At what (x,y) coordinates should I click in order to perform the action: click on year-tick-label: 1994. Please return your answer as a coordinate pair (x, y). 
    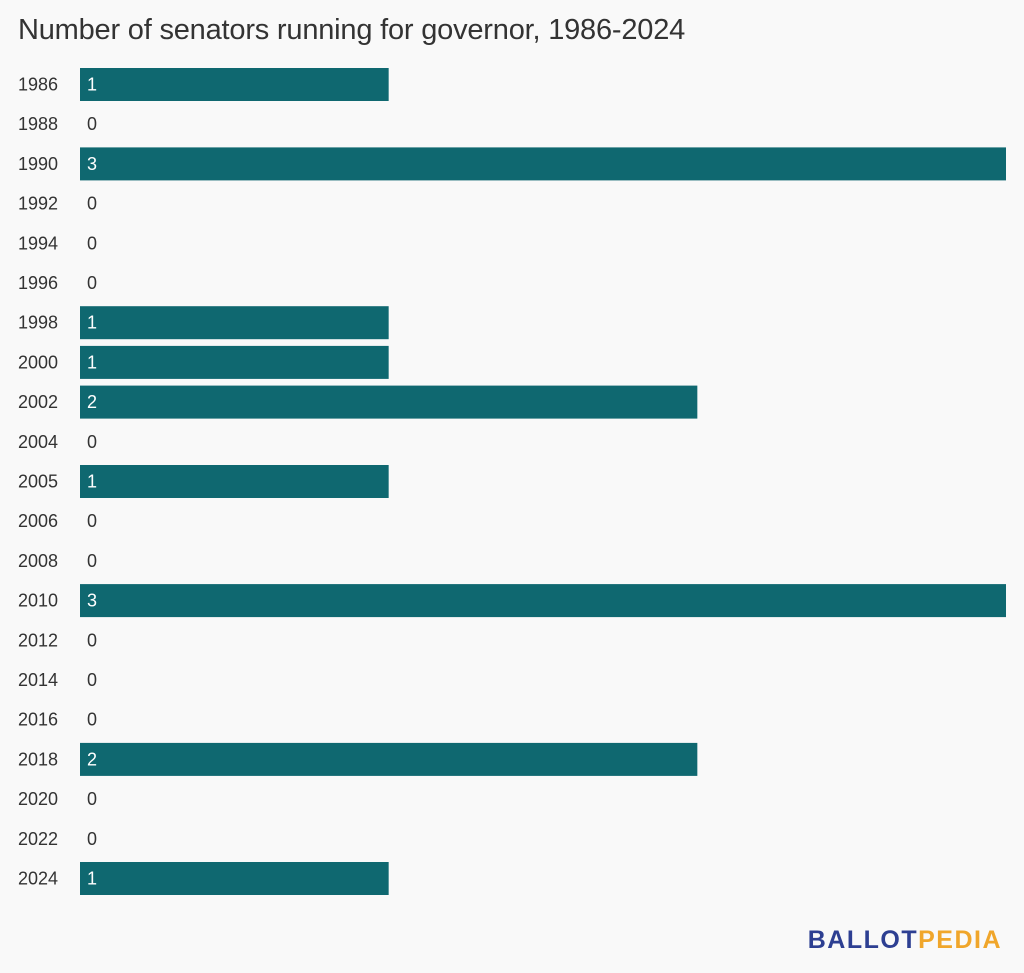
    Looking at the image, I should click on (38, 243).